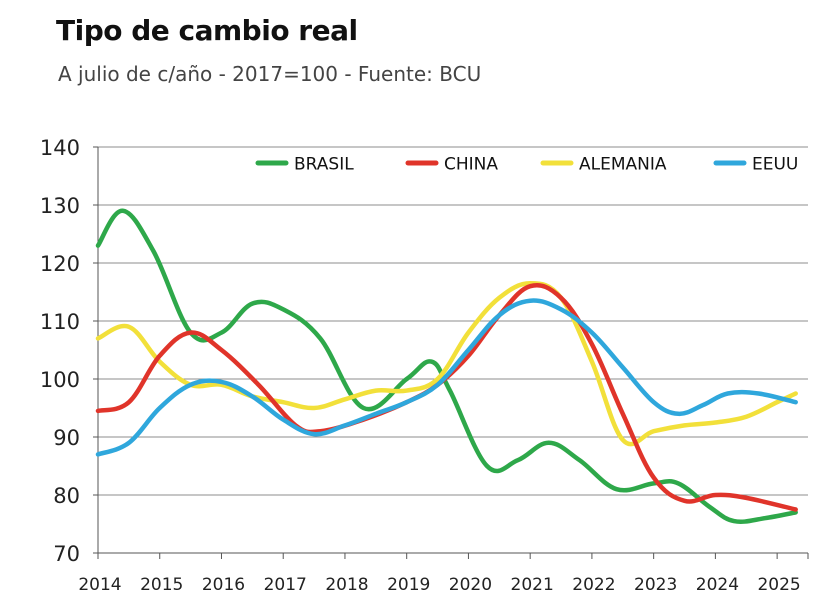 Image resolution: width=840 pixels, height=616 pixels. I want to click on x-tick: 2017, so click(285, 585).